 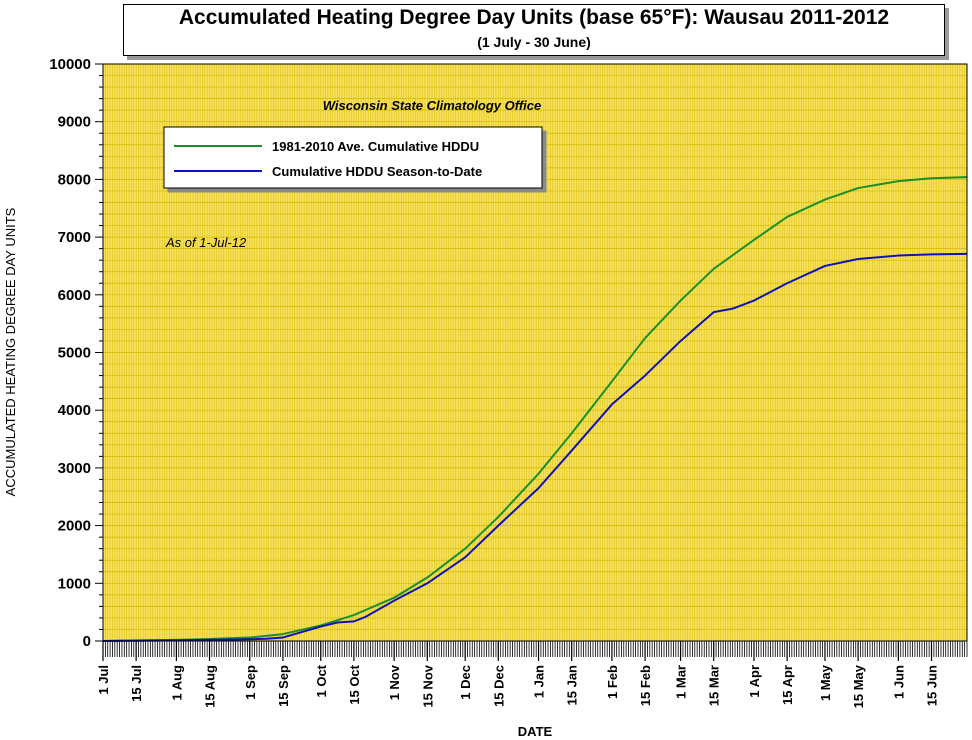 What do you see at coordinates (74, 295) in the screenshot?
I see `y-tick-label: 6000` at bounding box center [74, 295].